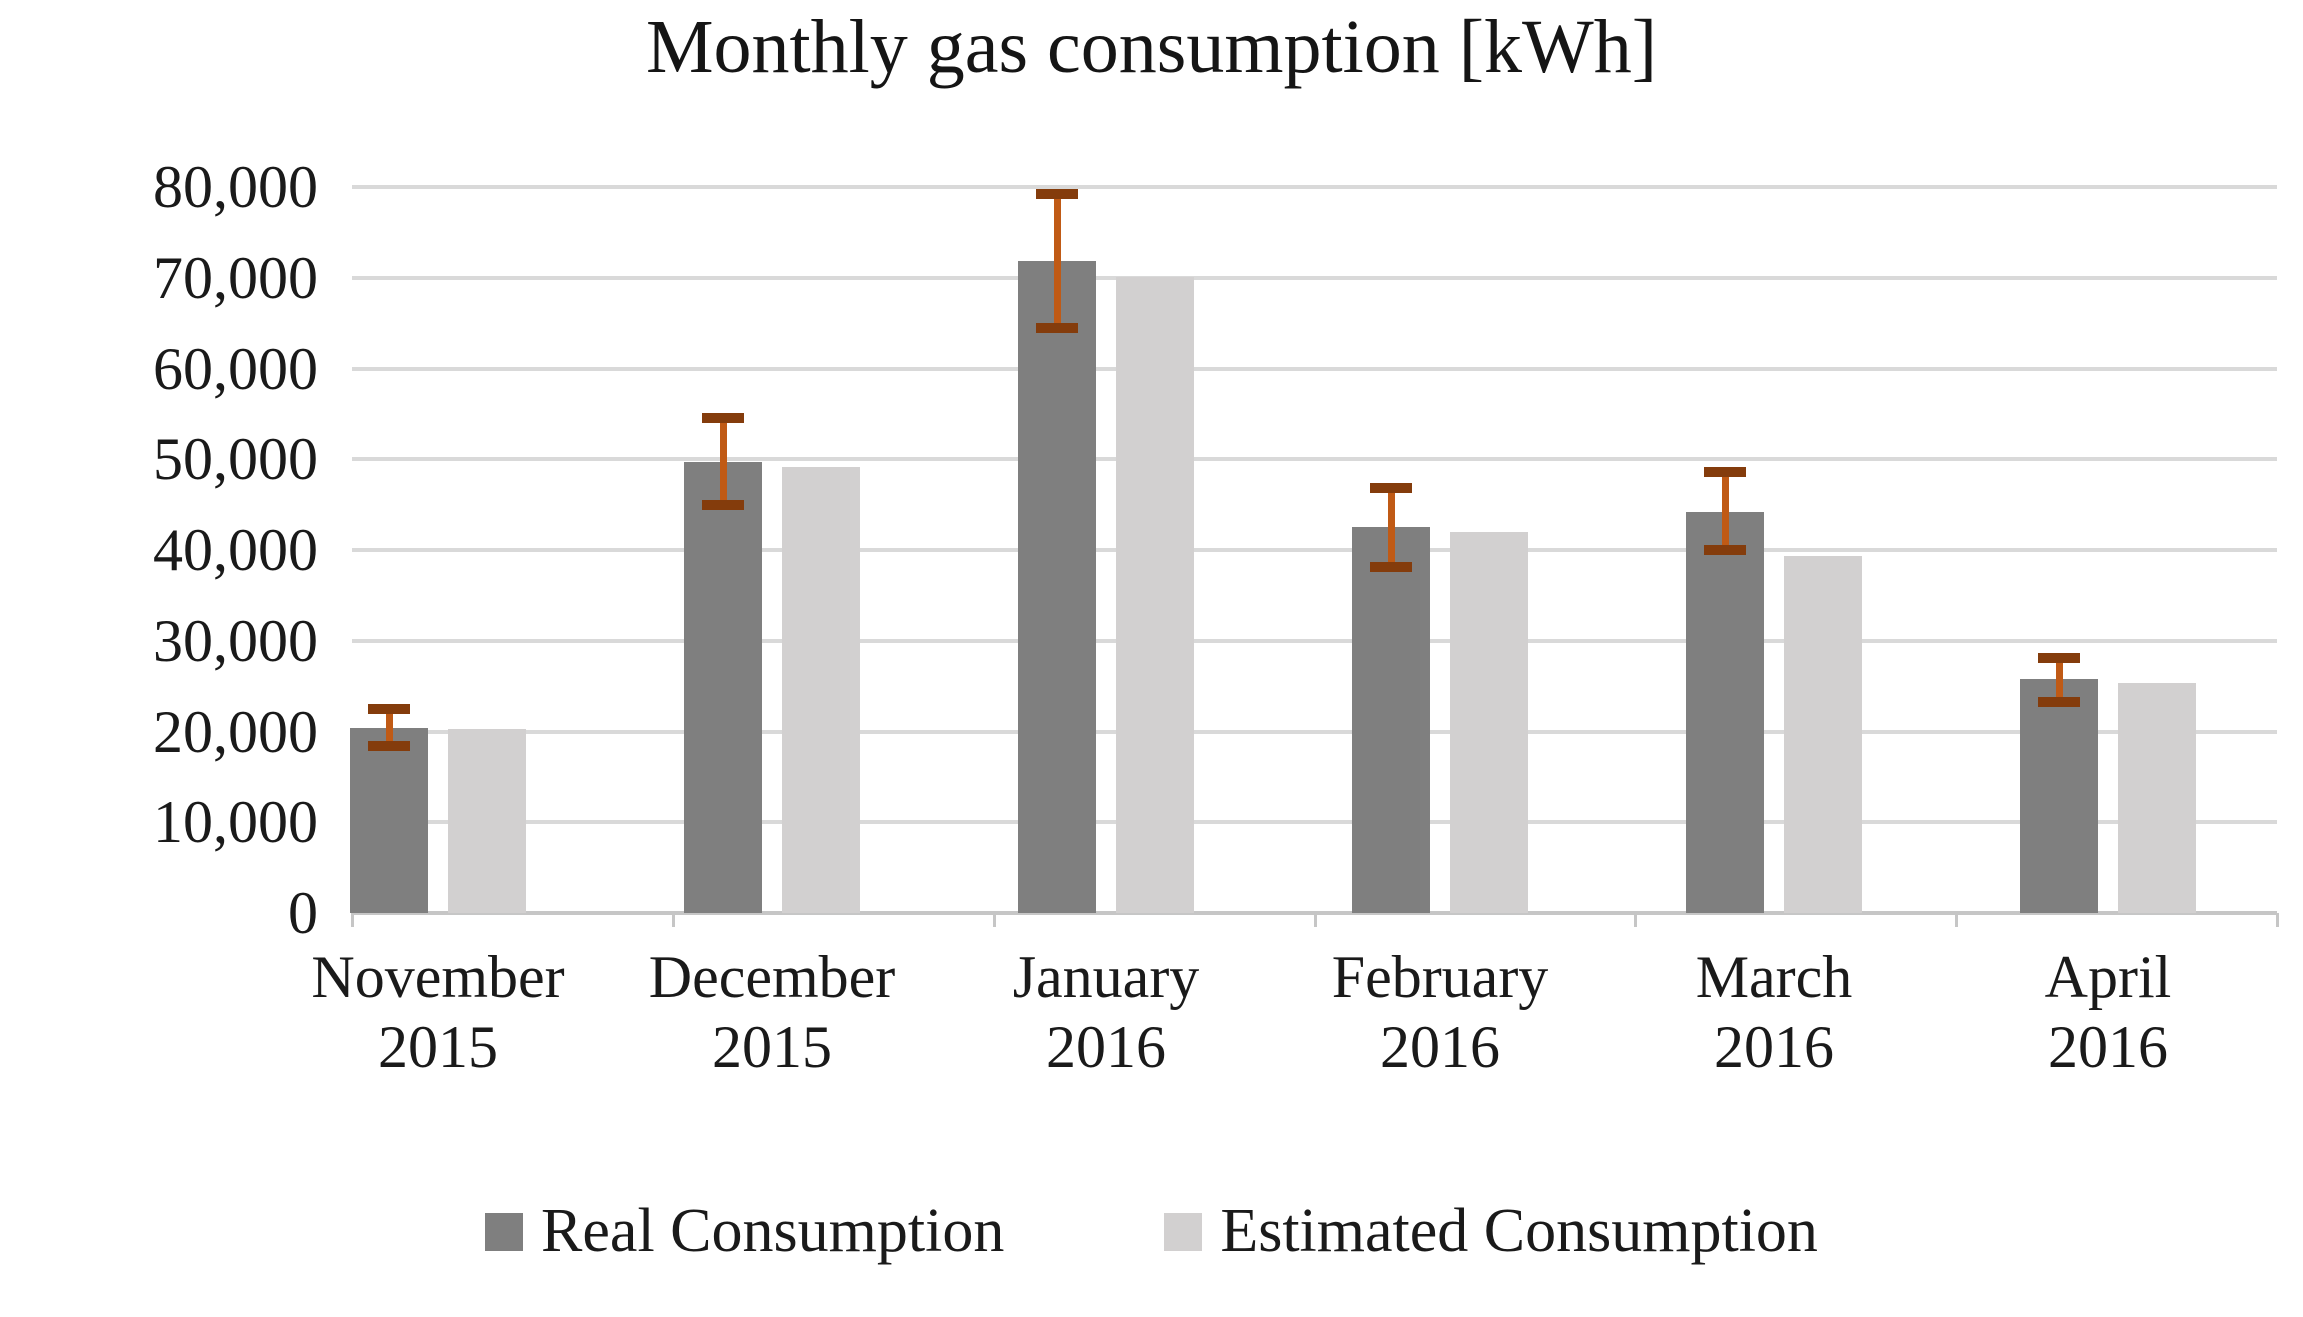 The width and height of the screenshot is (2303, 1317). I want to click on y-tick-label: 70,000, so click(235, 277).